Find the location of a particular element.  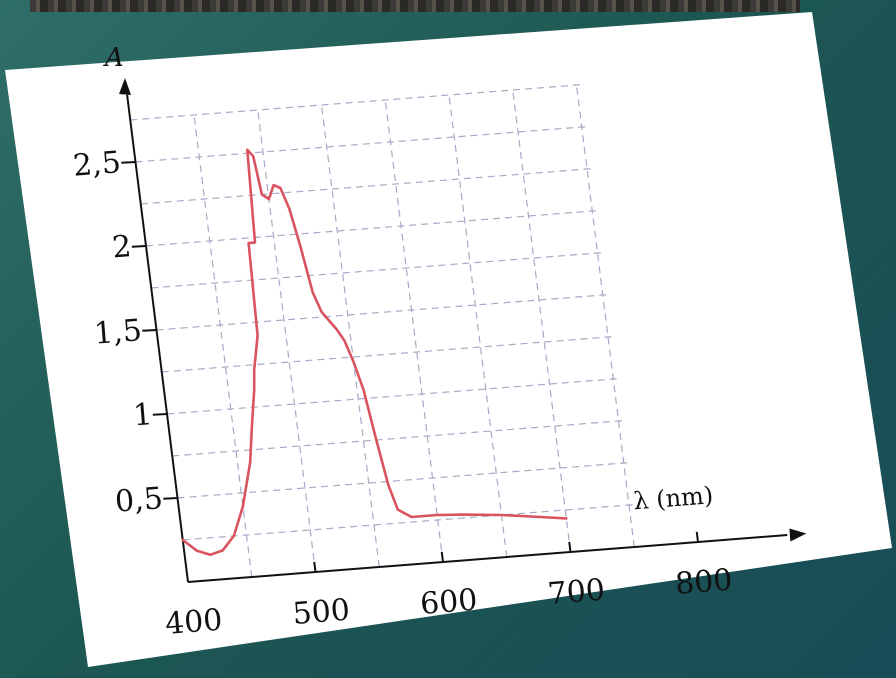

x-axis-arrow is located at coordinates (798, 535).